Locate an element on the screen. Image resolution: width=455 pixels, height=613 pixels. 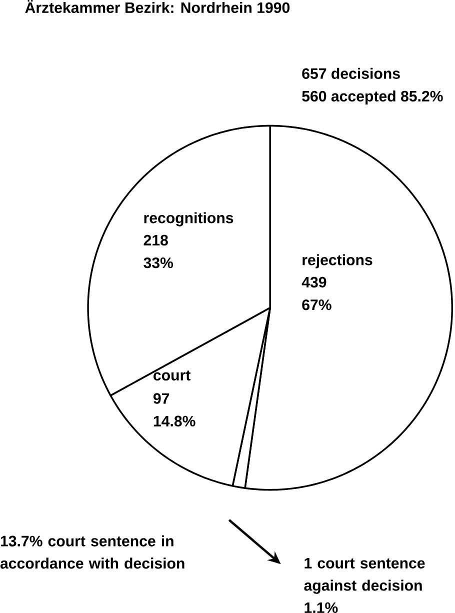
chart-title: Ärztekammer Bezirk: Nordrhein 1990 is located at coordinates (157, 7).